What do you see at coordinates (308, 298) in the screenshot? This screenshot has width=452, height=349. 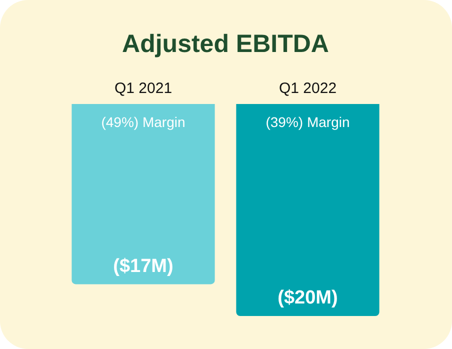 I see `data-label: ($20M)` at bounding box center [308, 298].